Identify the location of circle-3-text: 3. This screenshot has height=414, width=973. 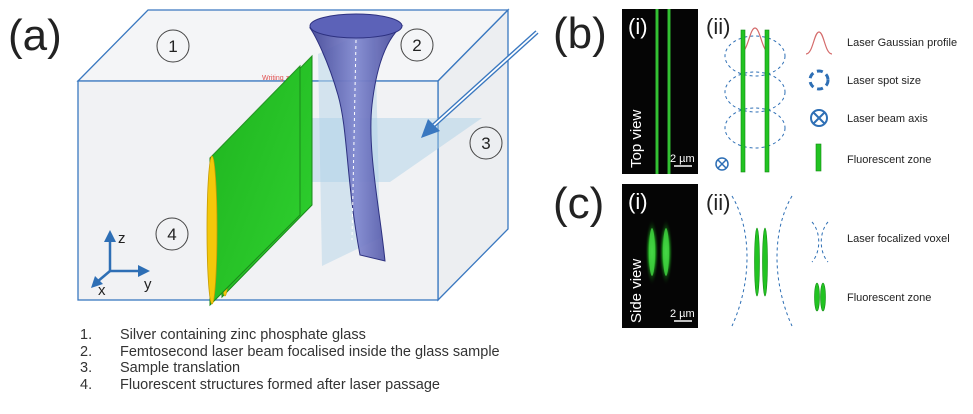
(485, 143).